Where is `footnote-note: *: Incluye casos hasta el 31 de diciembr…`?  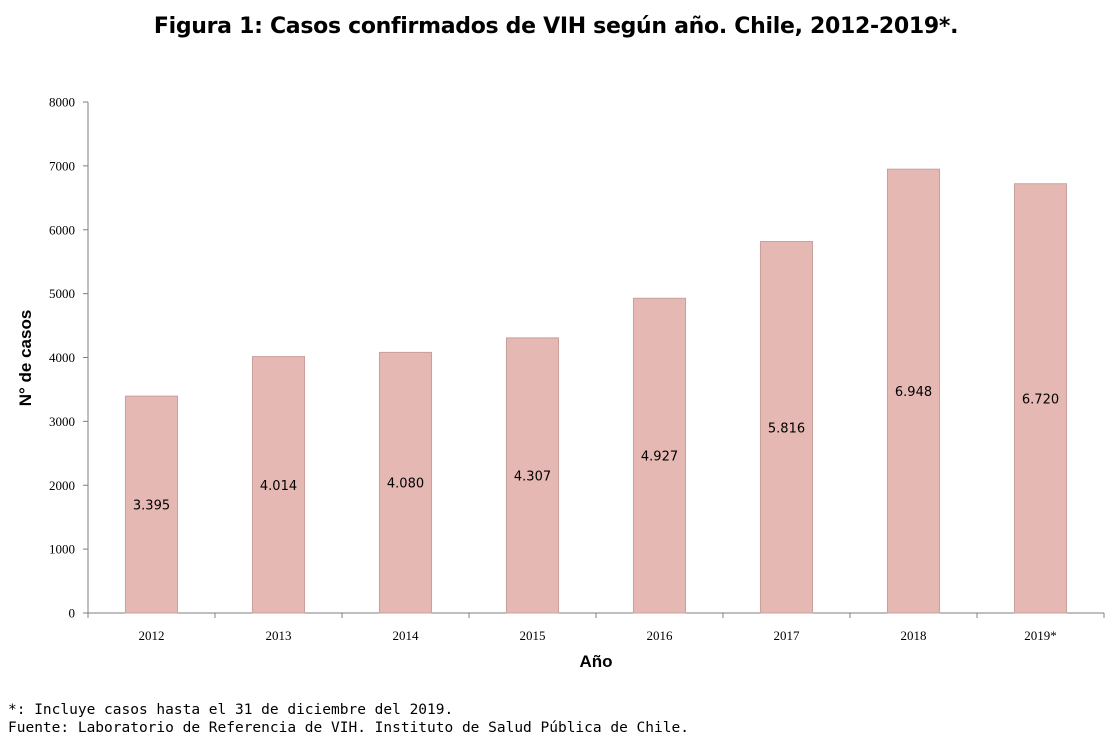 footnote-note: *: Incluye casos hasta el 31 de diciembr… is located at coordinates (231, 710).